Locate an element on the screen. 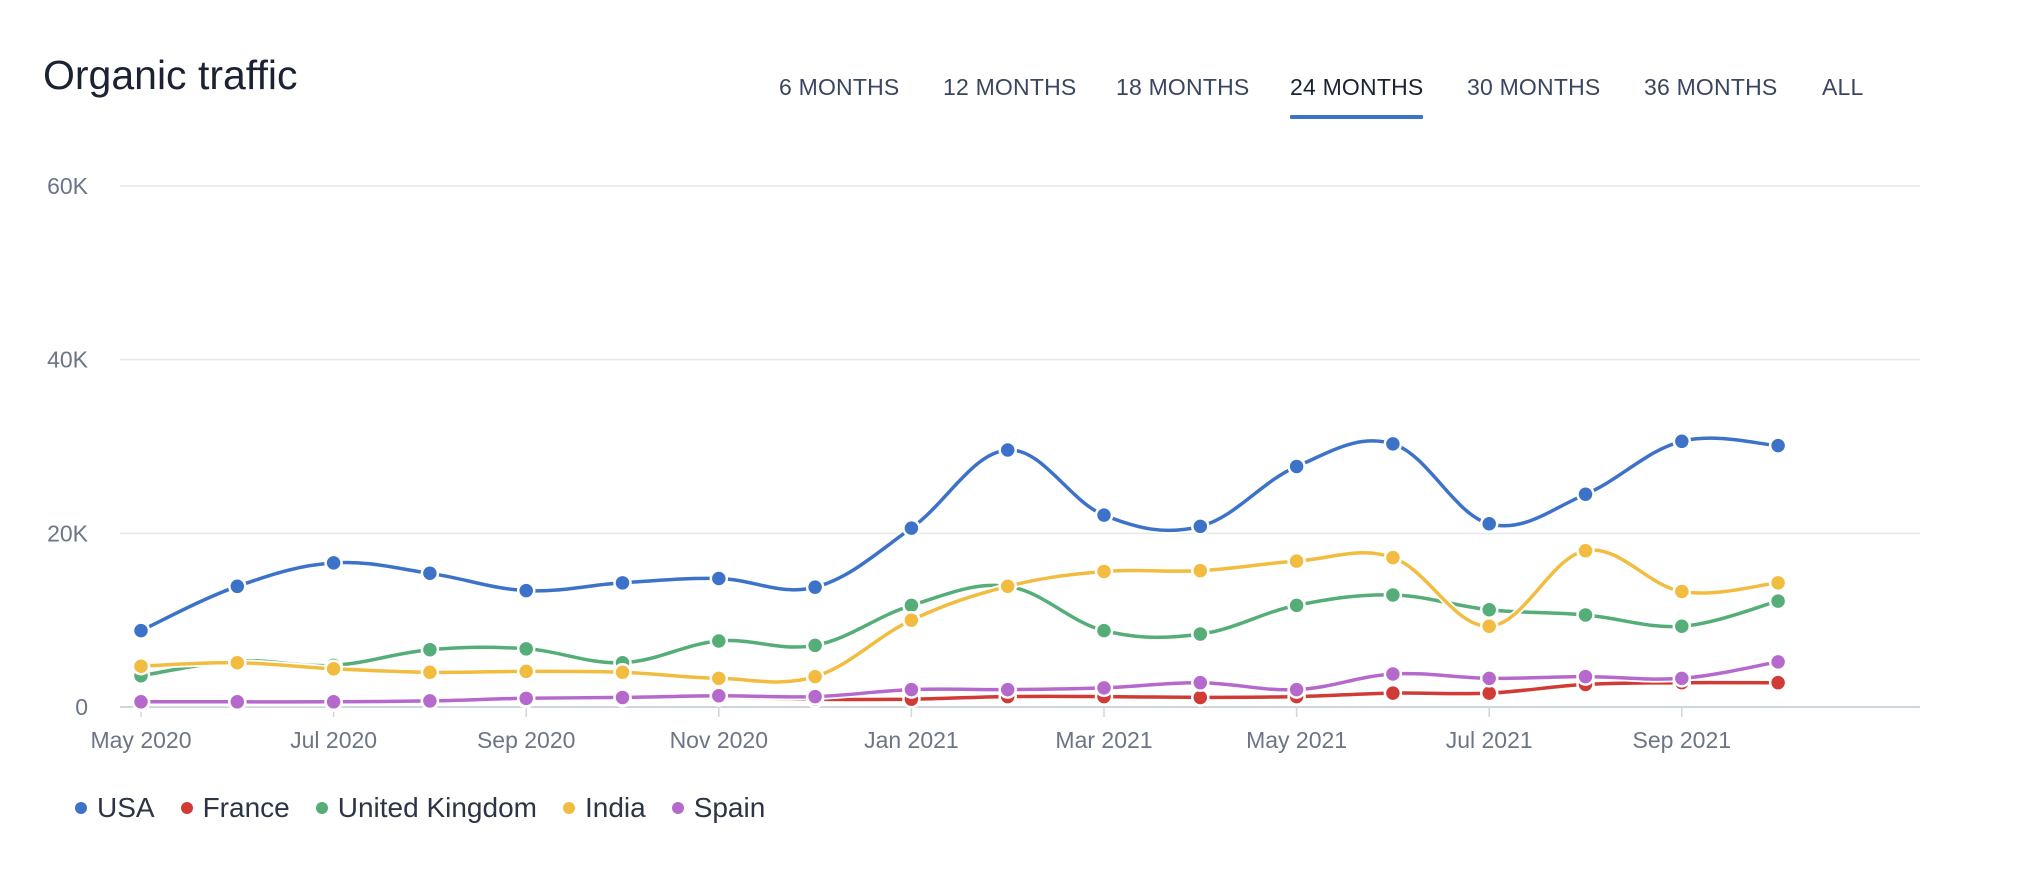 This screenshot has height=876, width=2040. x-tick-label: Sep 2021 is located at coordinates (1682, 740).